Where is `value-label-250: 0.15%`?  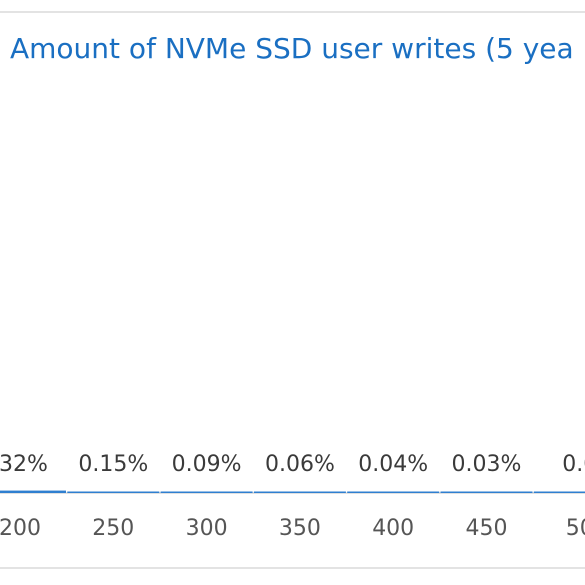
value-label-250: 0.15% is located at coordinates (113, 464).